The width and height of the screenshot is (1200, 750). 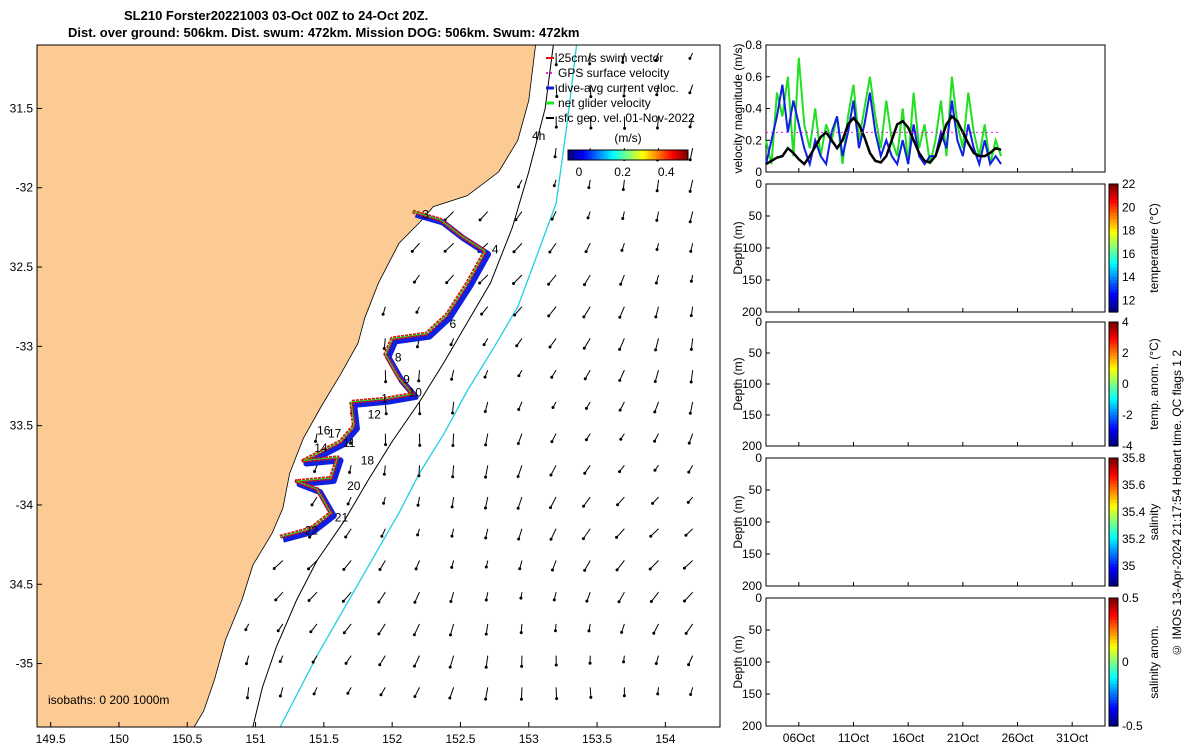 What do you see at coordinates (799, 738) in the screenshot?
I see `time-axis-label: 06Oct` at bounding box center [799, 738].